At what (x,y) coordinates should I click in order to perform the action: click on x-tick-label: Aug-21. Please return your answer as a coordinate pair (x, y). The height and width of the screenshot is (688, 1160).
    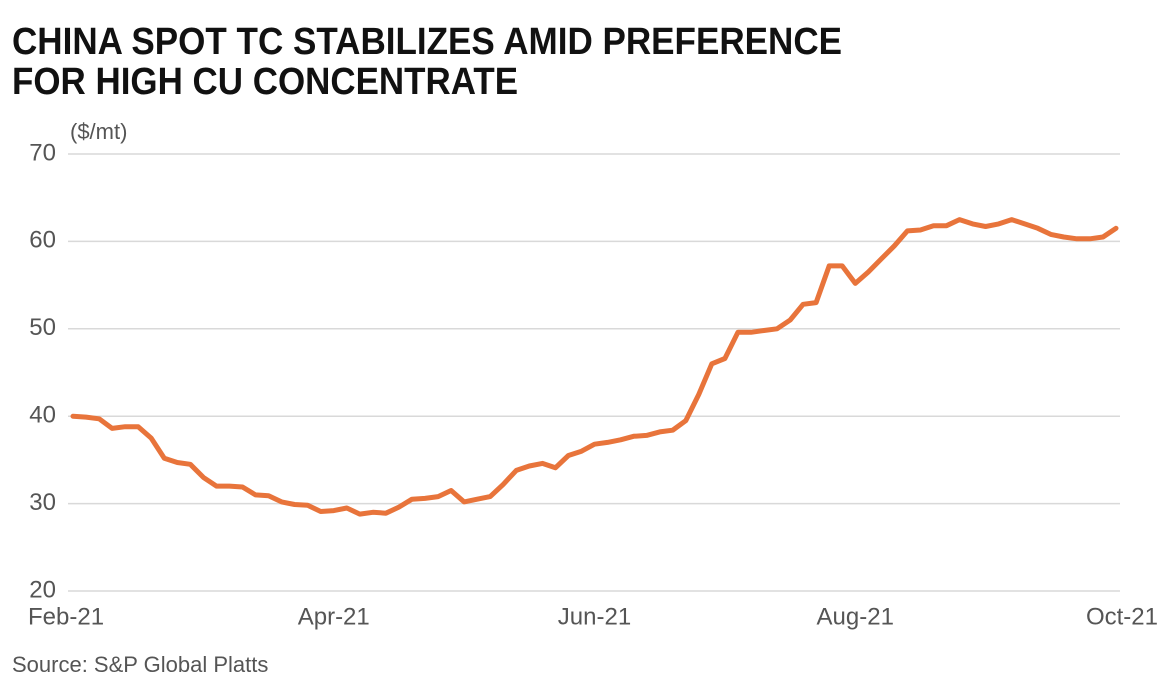
    Looking at the image, I should click on (855, 616).